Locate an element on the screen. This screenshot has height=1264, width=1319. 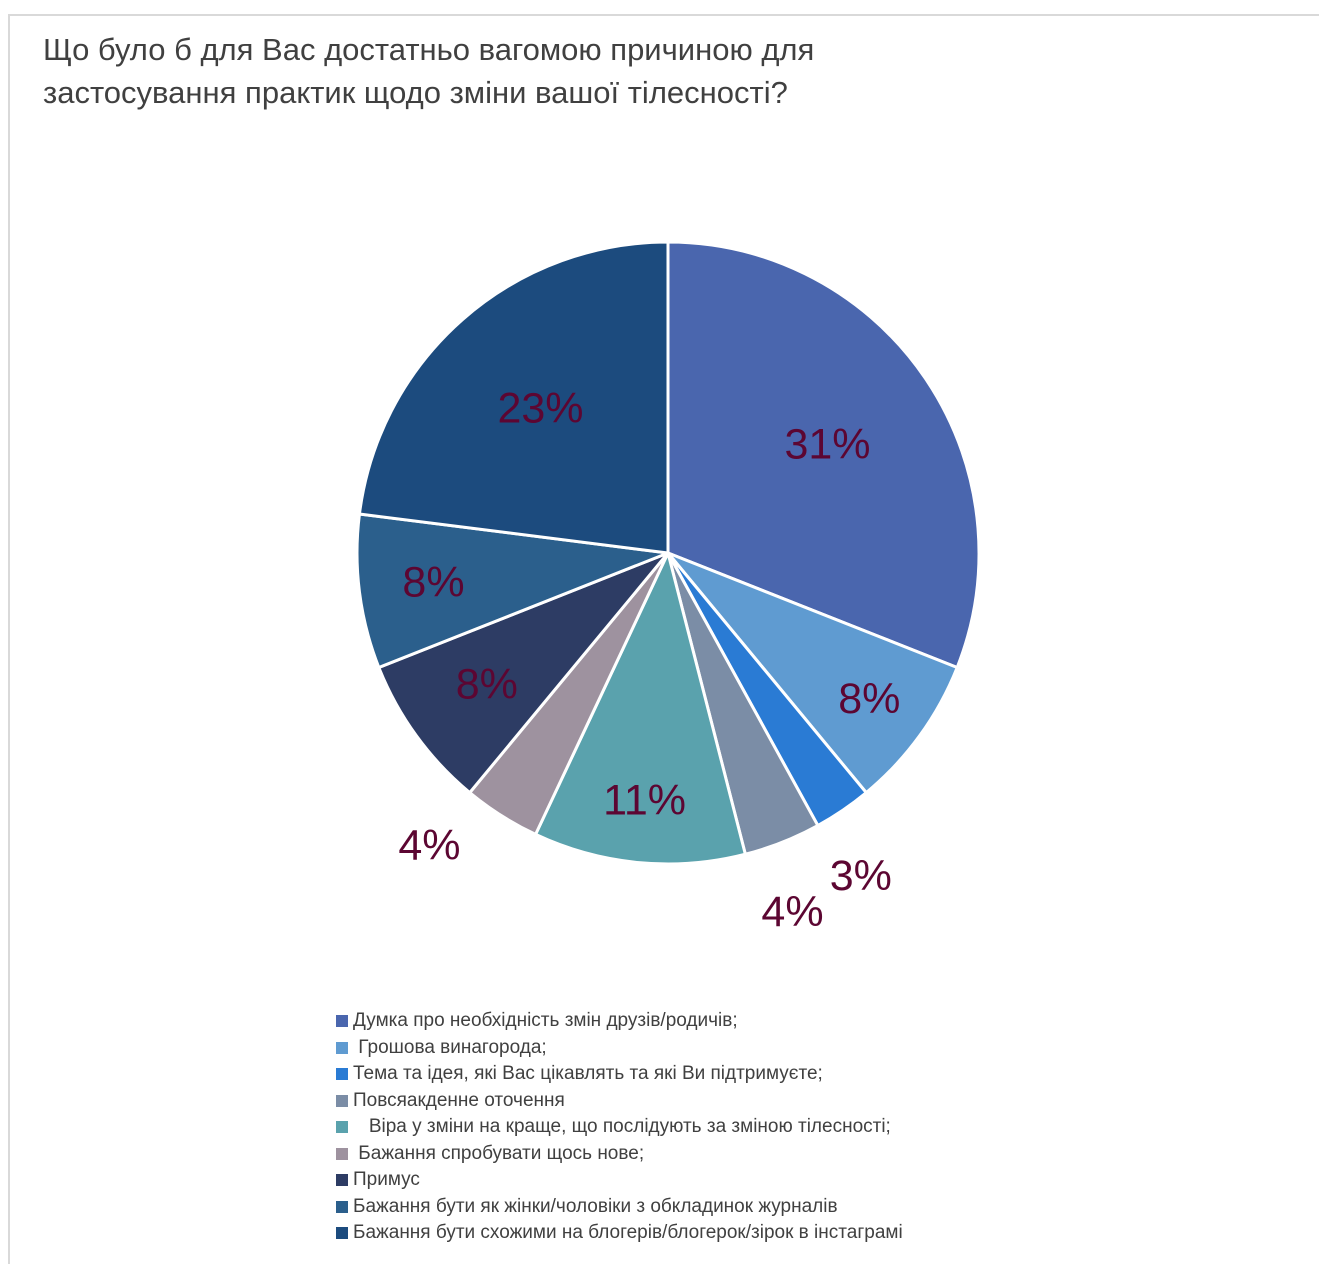
legend-label: Бажання спробувати щось нове; is located at coordinates (499, 1153).